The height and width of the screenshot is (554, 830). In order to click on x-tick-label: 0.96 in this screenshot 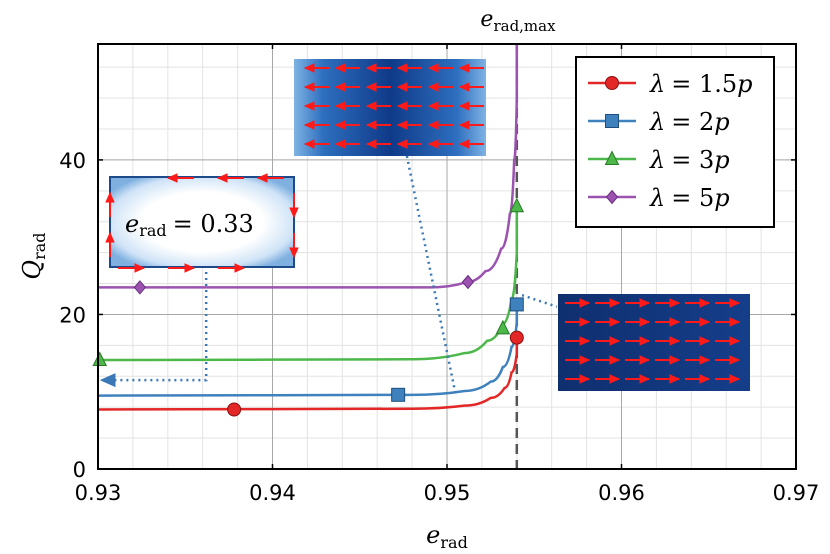, I will do `click(621, 493)`.